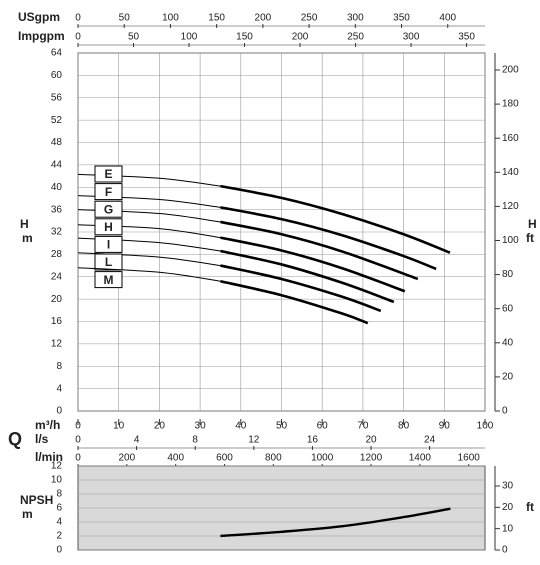 Image resolution: width=540 pixels, height=565 pixels. I want to click on y-tick-label: 2, so click(59, 536).